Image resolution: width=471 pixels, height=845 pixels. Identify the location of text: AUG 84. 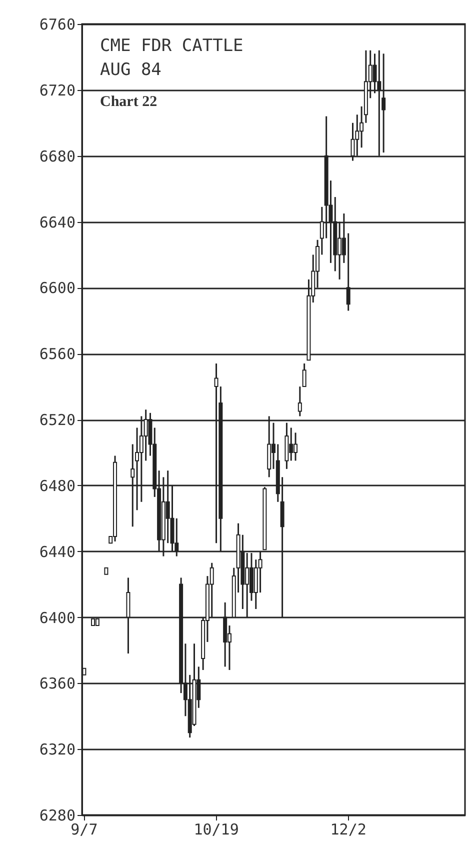
(131, 70).